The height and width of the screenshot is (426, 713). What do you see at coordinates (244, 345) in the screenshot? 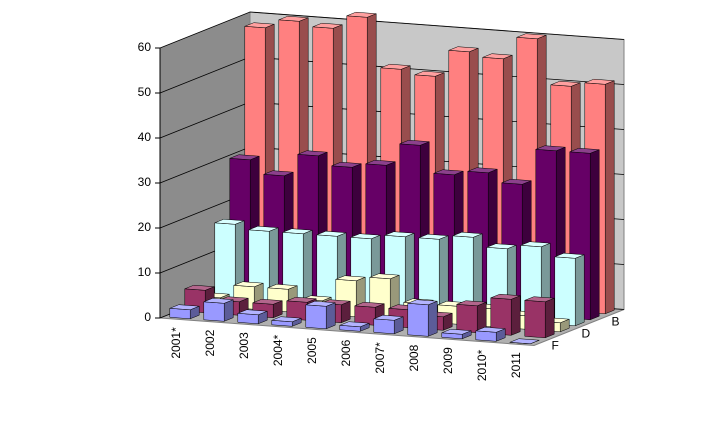
I see `x-tick-label: 2003` at bounding box center [244, 345].